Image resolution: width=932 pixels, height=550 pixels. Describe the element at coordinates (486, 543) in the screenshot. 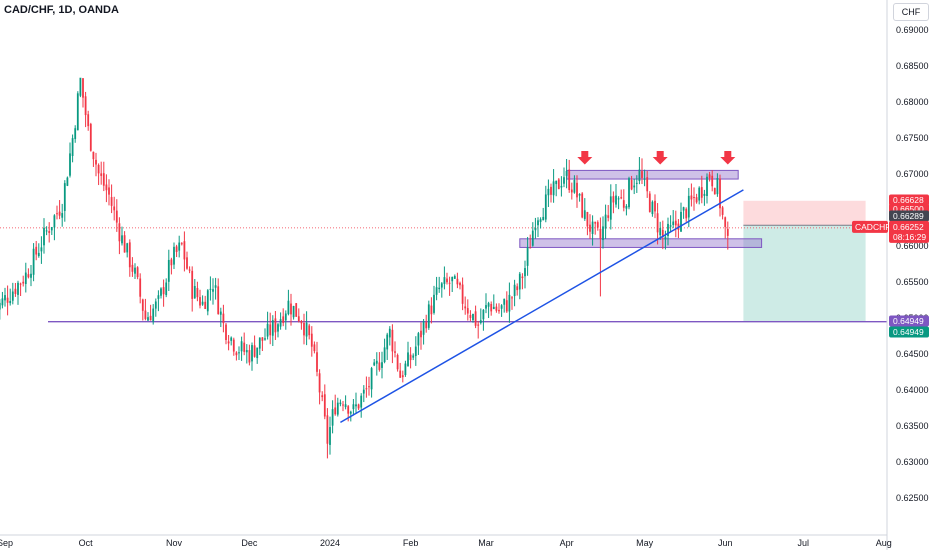

I see `x-tick-label: Mar` at that location.